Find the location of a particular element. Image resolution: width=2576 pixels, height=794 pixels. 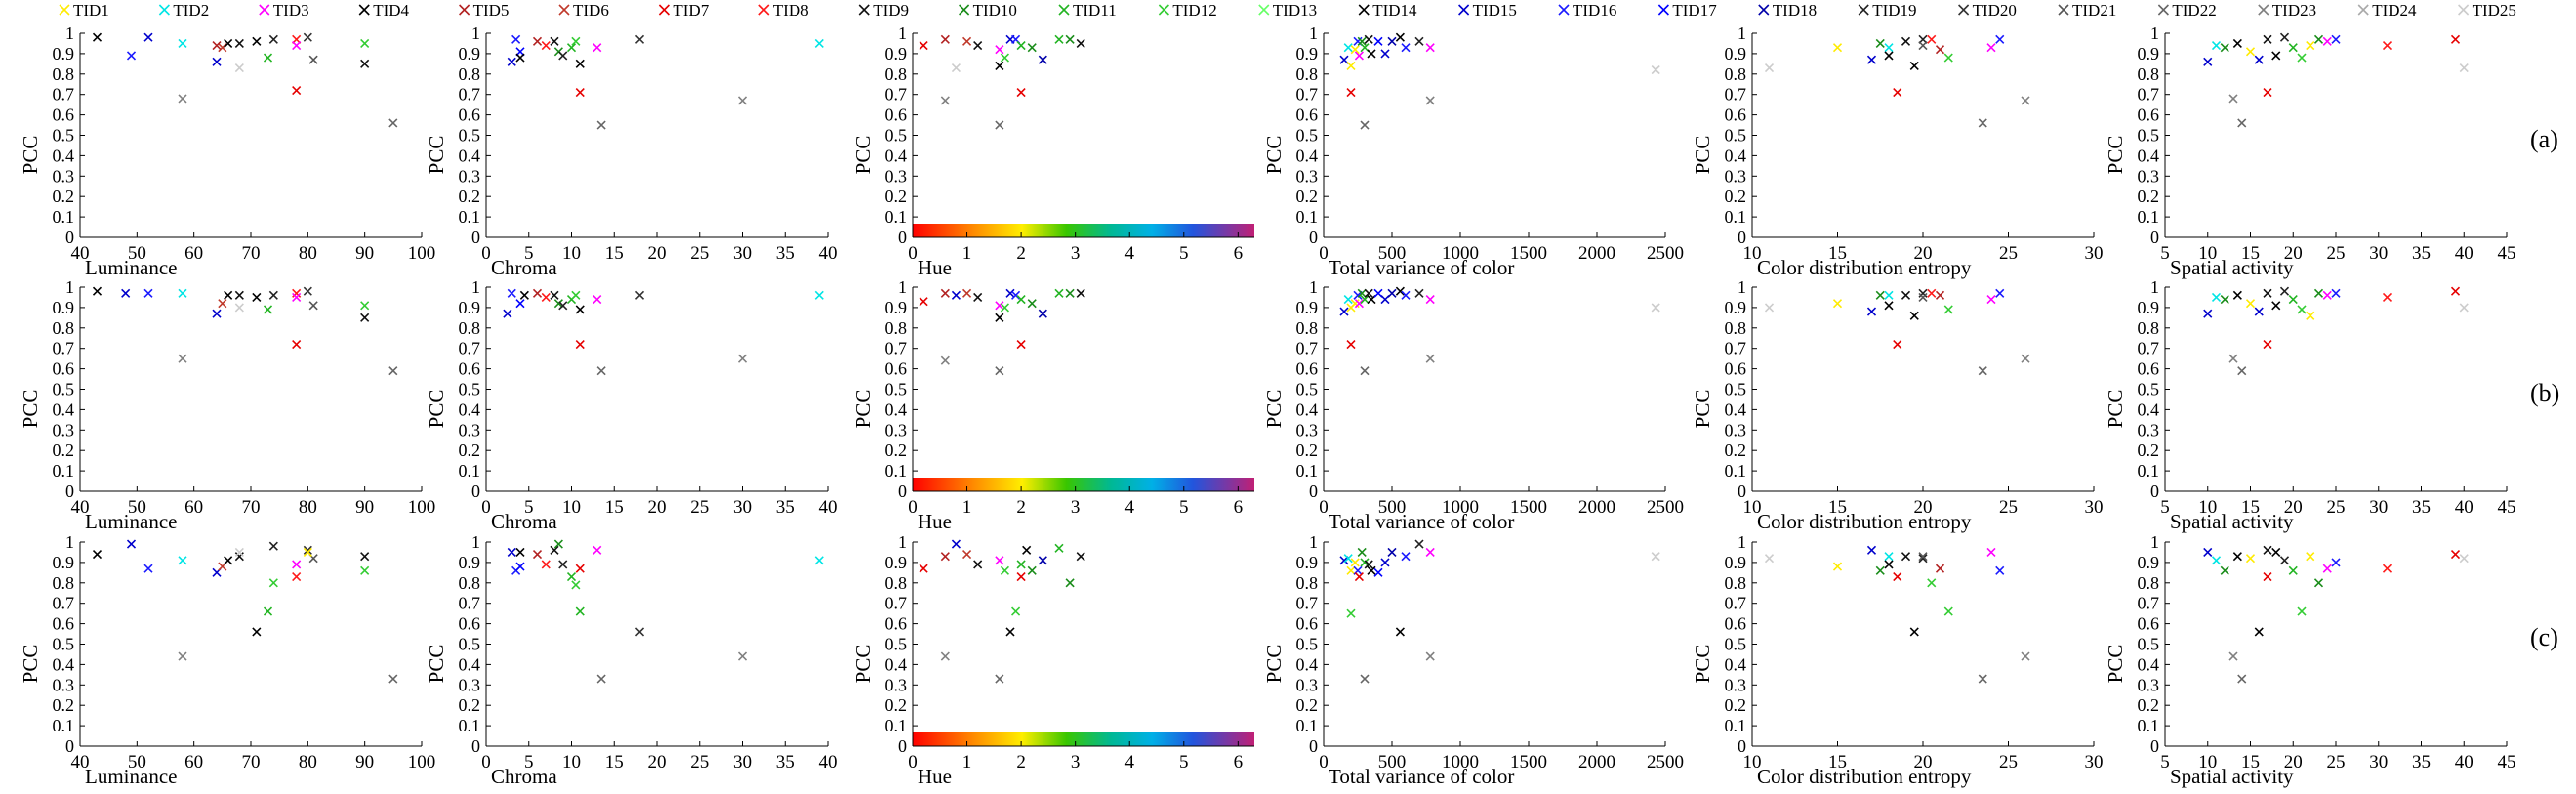

x-axis-label: Chroma is located at coordinates (524, 521).